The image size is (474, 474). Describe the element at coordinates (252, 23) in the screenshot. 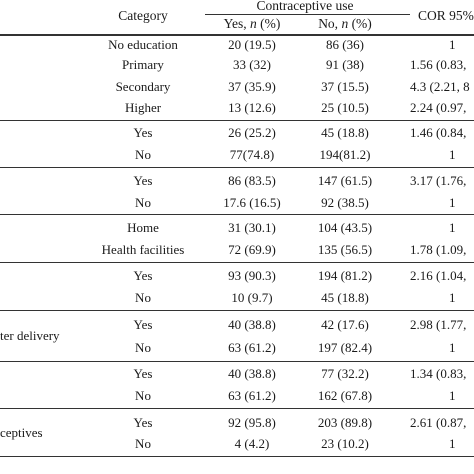

I see `yes-column-header: Yes, n (%)` at that location.